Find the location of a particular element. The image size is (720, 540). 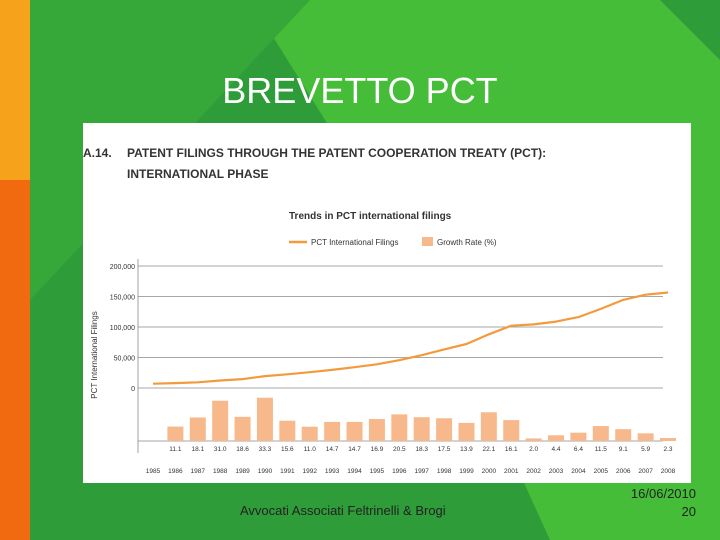

growth-bar-label: 33.3 is located at coordinates (265, 449).